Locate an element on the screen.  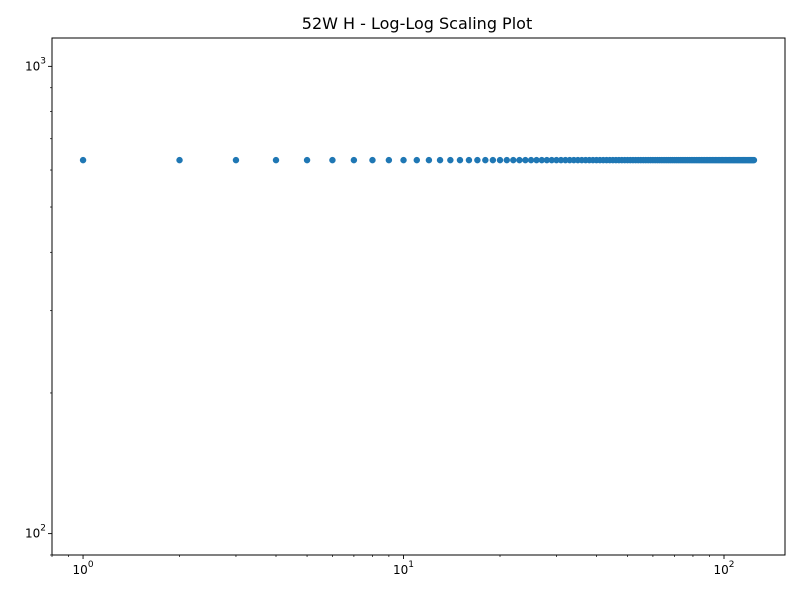
x-tick-label: 10⁰ is located at coordinates (83, 568).